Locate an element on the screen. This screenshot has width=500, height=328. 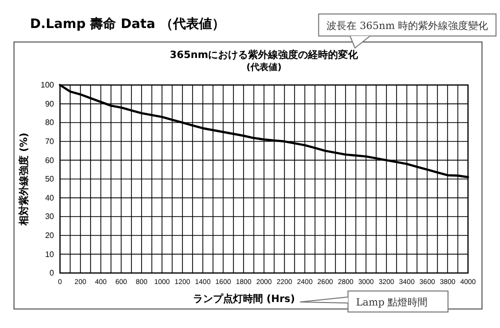
y-tick-label: 30 is located at coordinates (50, 217).